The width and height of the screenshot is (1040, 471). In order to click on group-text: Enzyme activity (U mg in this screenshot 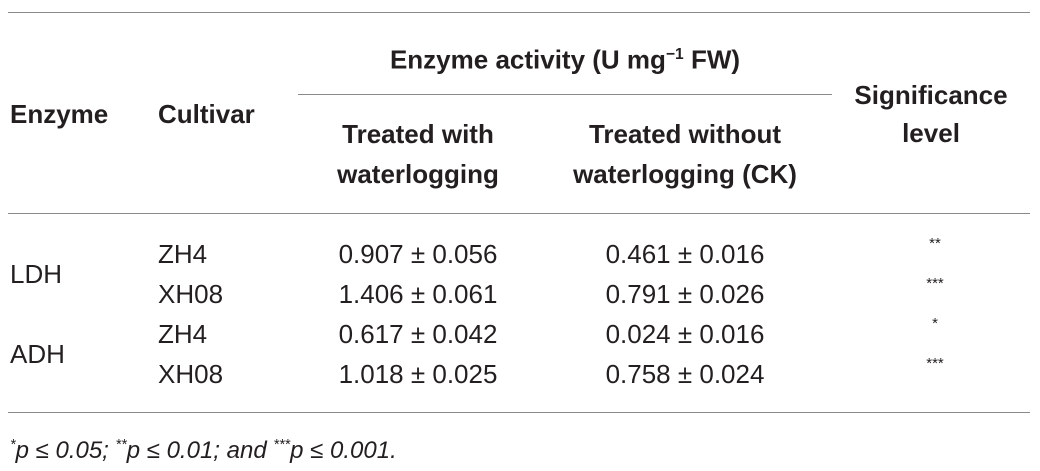, I will do `click(527, 59)`.